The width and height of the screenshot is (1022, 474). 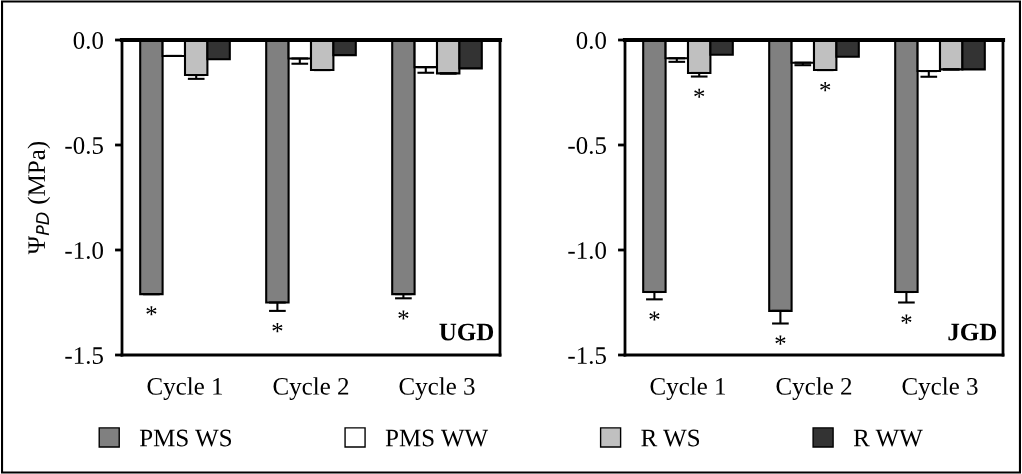 I want to click on legend-label: PMS WW, so click(x=437, y=438).